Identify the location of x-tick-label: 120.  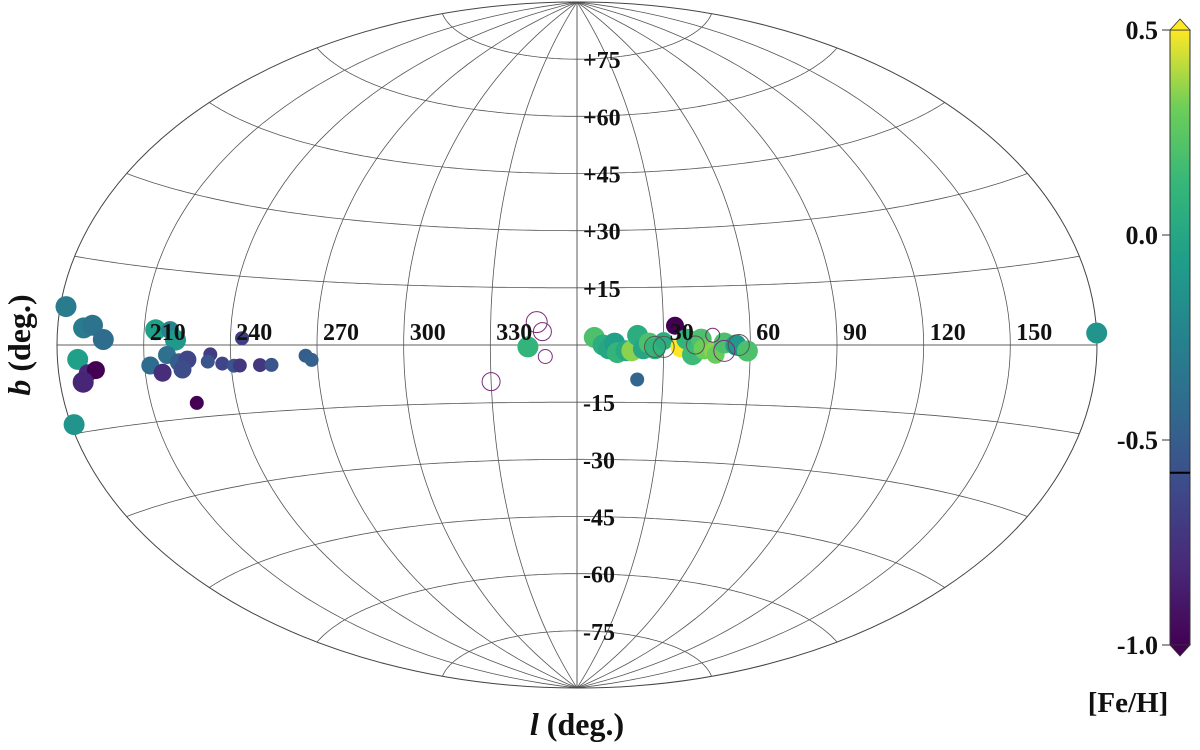
(948, 333).